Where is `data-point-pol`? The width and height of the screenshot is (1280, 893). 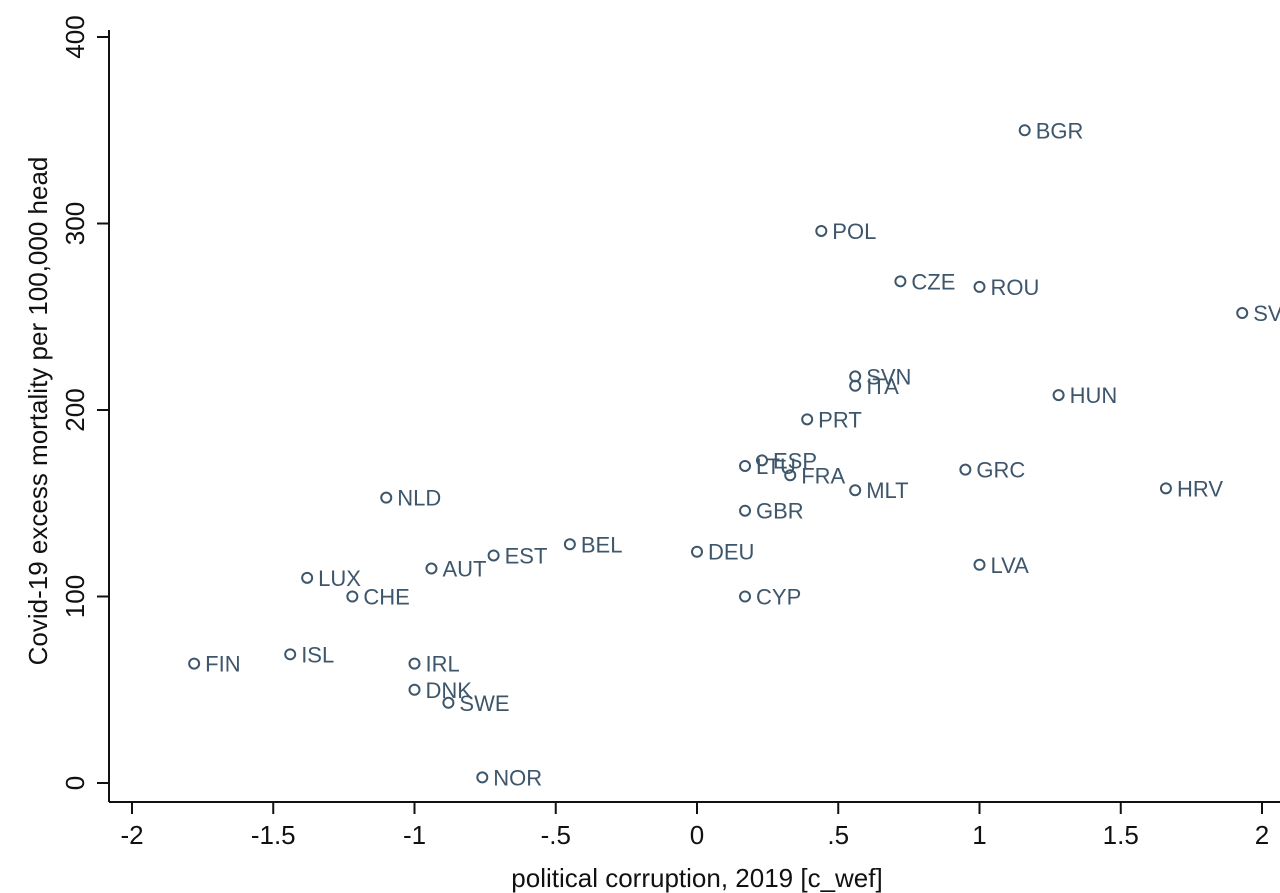 data-point-pol is located at coordinates (821, 230).